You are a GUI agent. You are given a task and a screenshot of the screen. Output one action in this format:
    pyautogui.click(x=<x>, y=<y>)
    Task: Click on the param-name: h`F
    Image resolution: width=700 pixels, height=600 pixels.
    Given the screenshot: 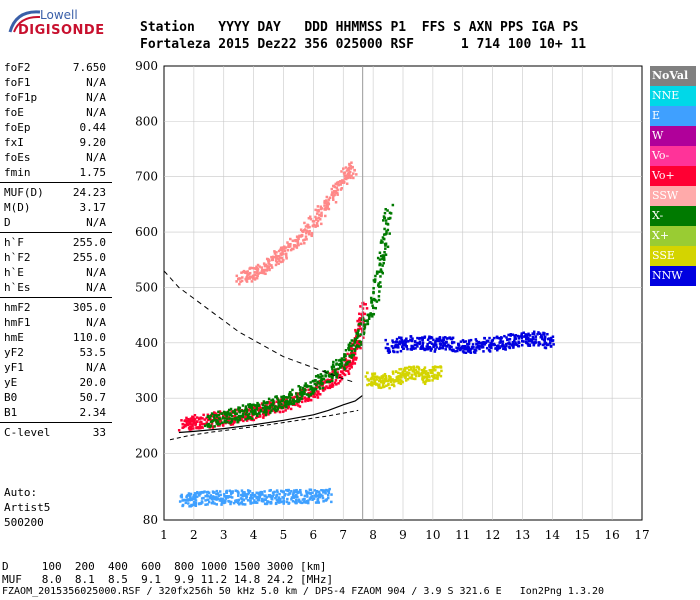 What is the action you would take?
    pyautogui.click(x=14, y=242)
    